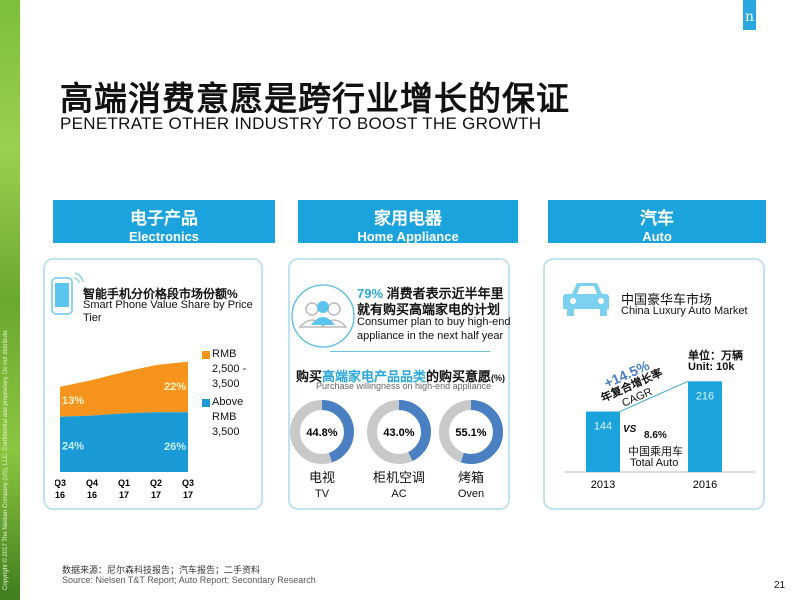 This screenshot has width=800, height=600. Describe the element at coordinates (459, 376) in the screenshot. I see `title-part: 的购买意愿` at that location.